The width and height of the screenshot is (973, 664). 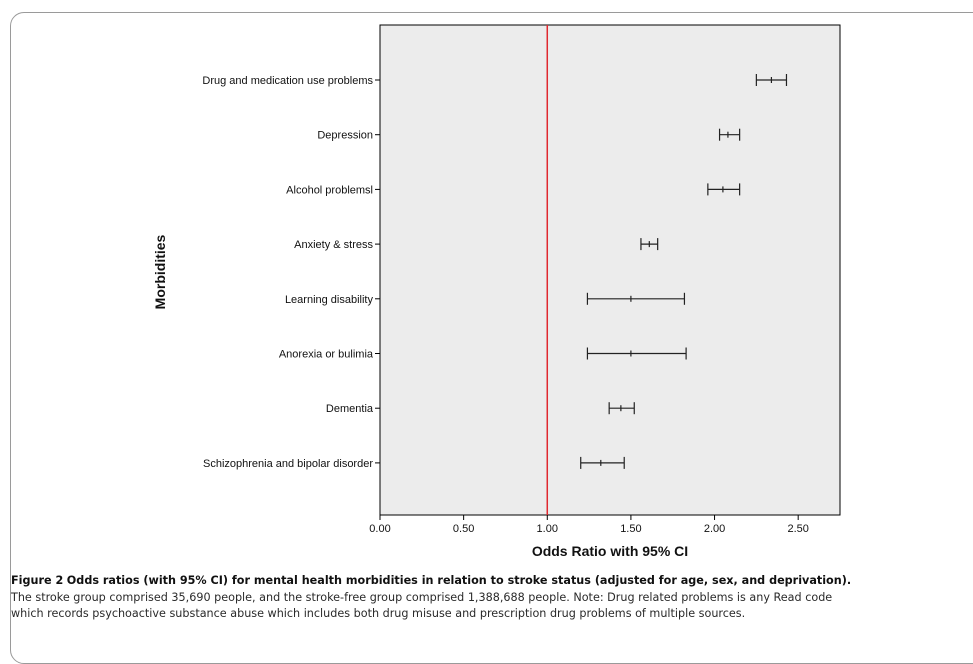 I want to click on caption-figure-label: Figure 2, so click(x=37, y=580).